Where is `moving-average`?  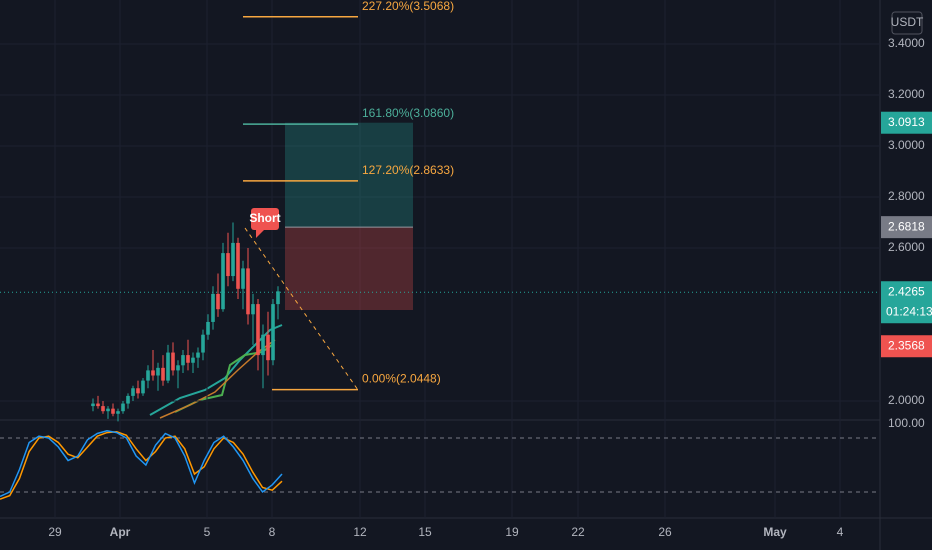
moving-average is located at coordinates (217, 379).